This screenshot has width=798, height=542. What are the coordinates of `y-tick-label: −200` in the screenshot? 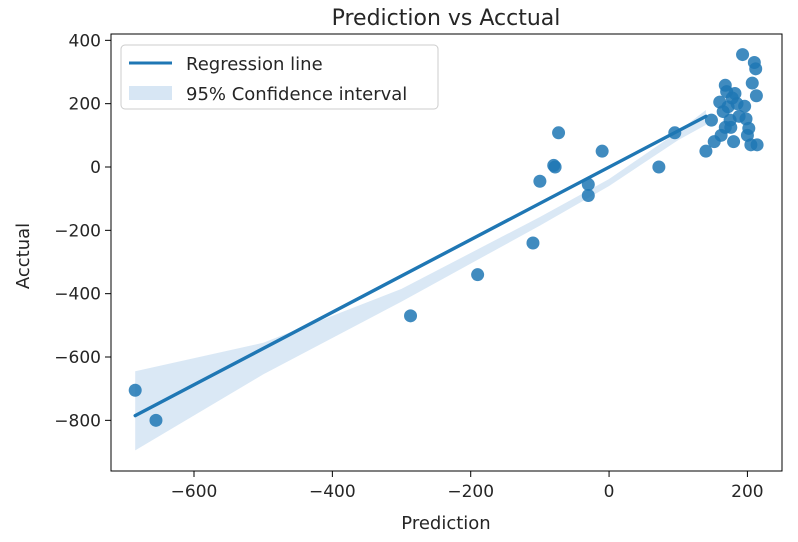 It's located at (77, 231).